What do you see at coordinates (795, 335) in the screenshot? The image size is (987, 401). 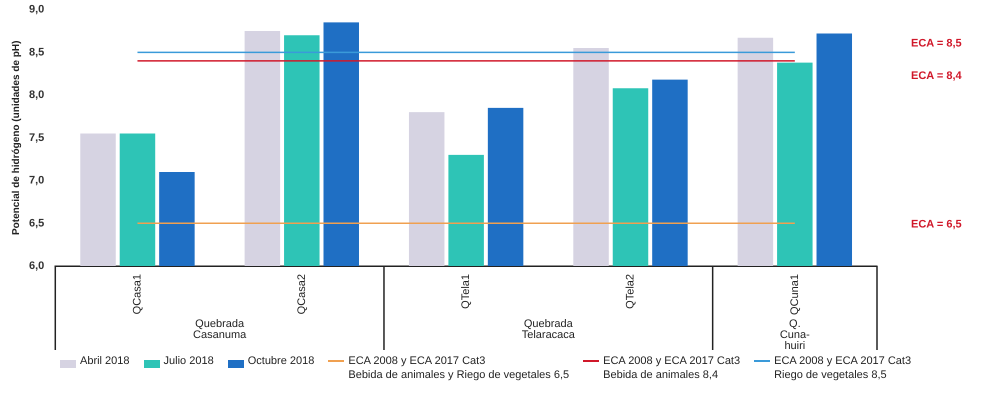 I see `text: Q. Cuna-huiri` at bounding box center [795, 335].